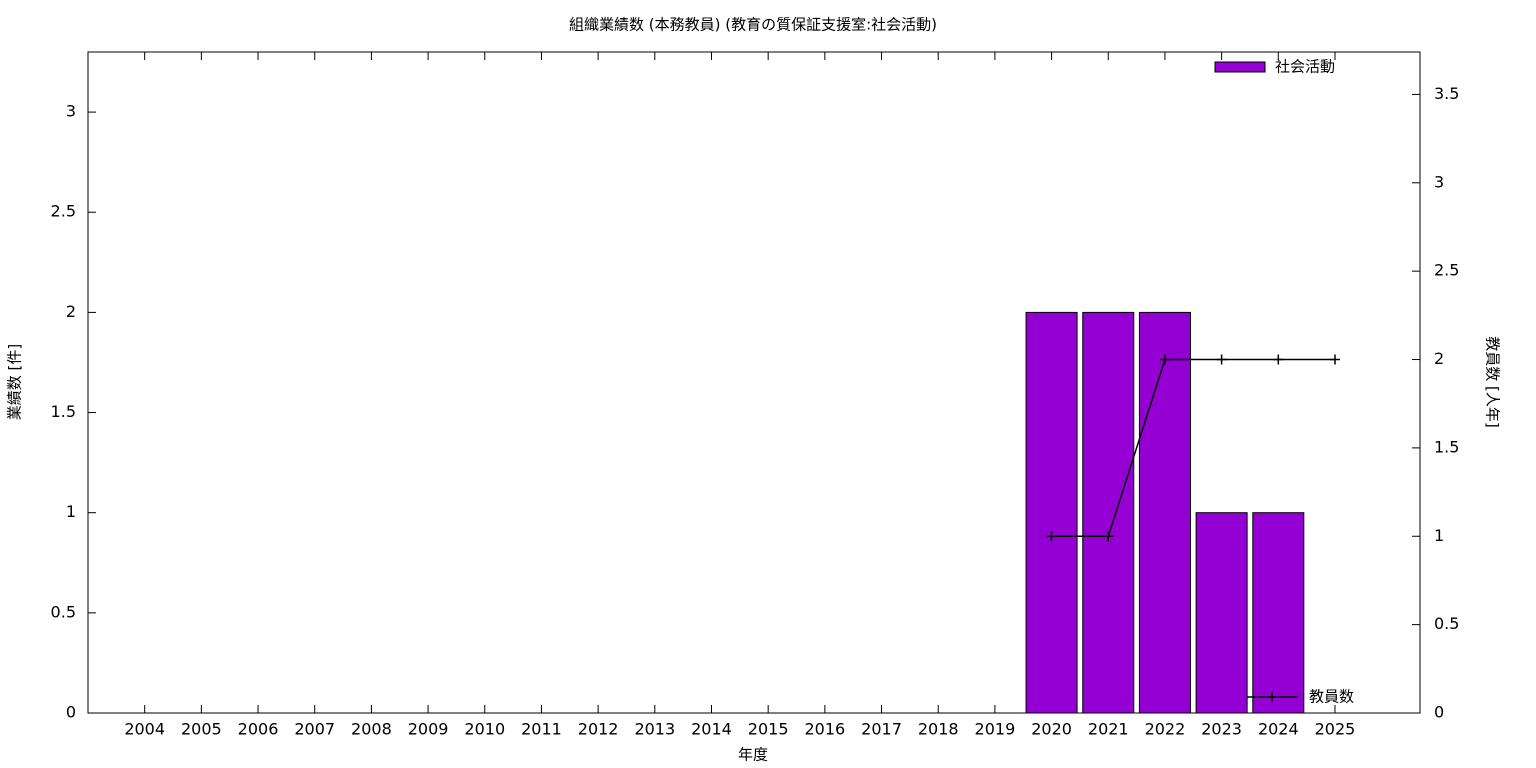 This screenshot has width=1536, height=768. What do you see at coordinates (598, 729) in the screenshot?
I see `x-tick-label: 2012` at bounding box center [598, 729].